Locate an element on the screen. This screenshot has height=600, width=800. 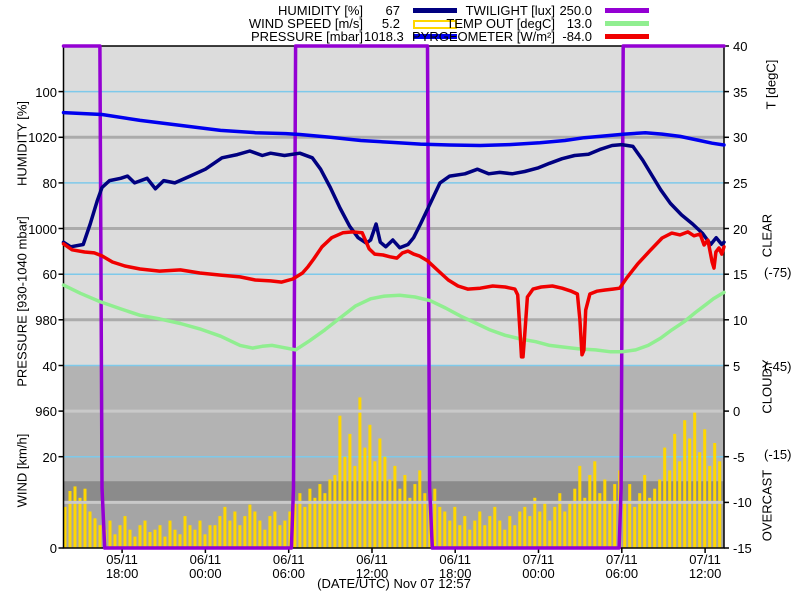
legend-value-temp: 13.0 is located at coordinates (579, 23).